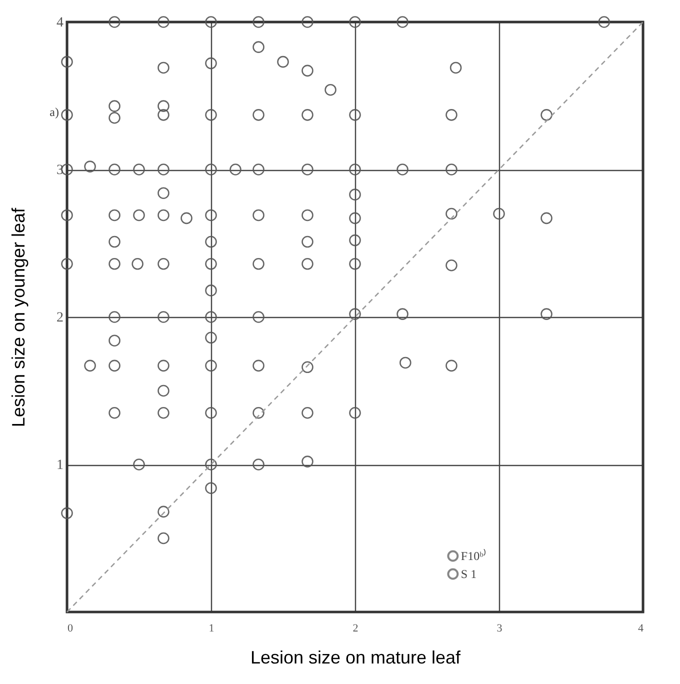  What do you see at coordinates (641, 628) in the screenshot?
I see `x-tick-label: 4` at bounding box center [641, 628].